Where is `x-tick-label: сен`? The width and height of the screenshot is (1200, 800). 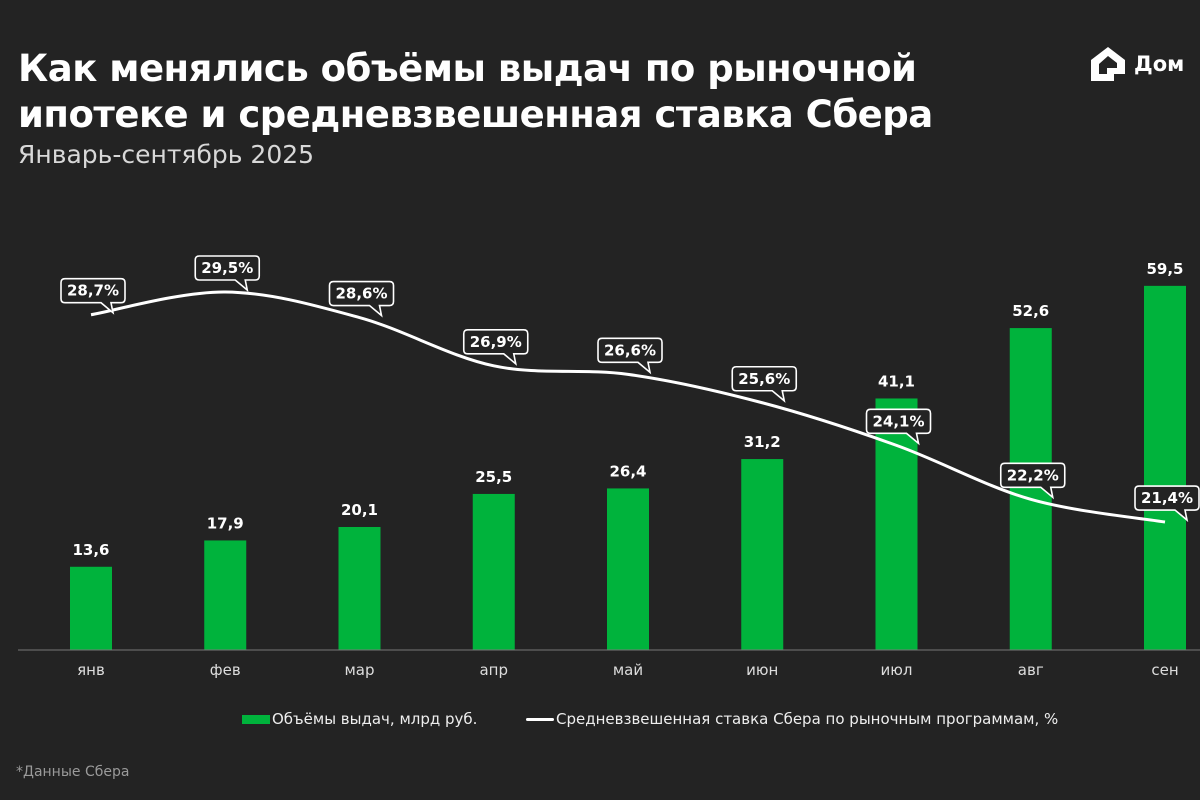
x-tick-label: сен is located at coordinates (1164, 670).